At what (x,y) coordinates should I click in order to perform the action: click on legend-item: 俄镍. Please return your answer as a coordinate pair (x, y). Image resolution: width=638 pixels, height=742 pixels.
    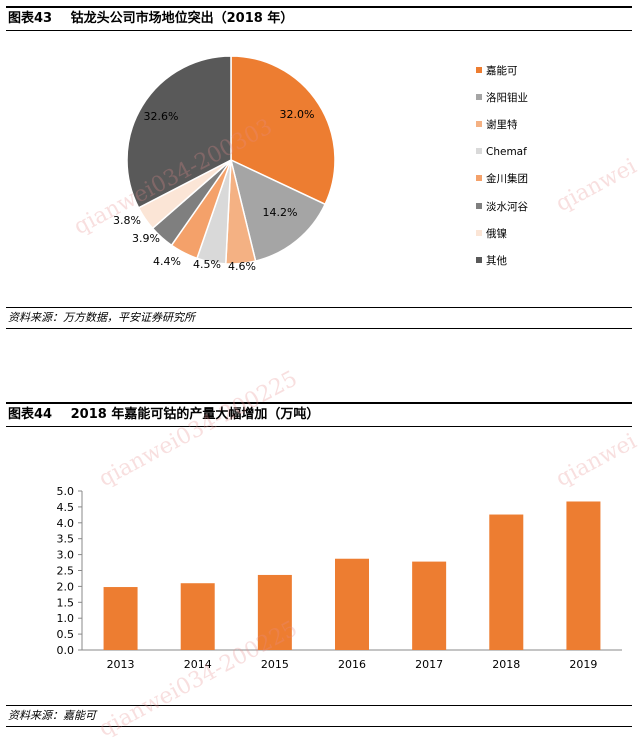
    Looking at the image, I should click on (491, 234).